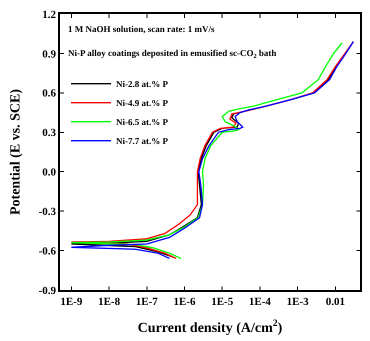 The width and height of the screenshot is (370, 341). I want to click on y-tick-label: -0.6, so click(47, 251).